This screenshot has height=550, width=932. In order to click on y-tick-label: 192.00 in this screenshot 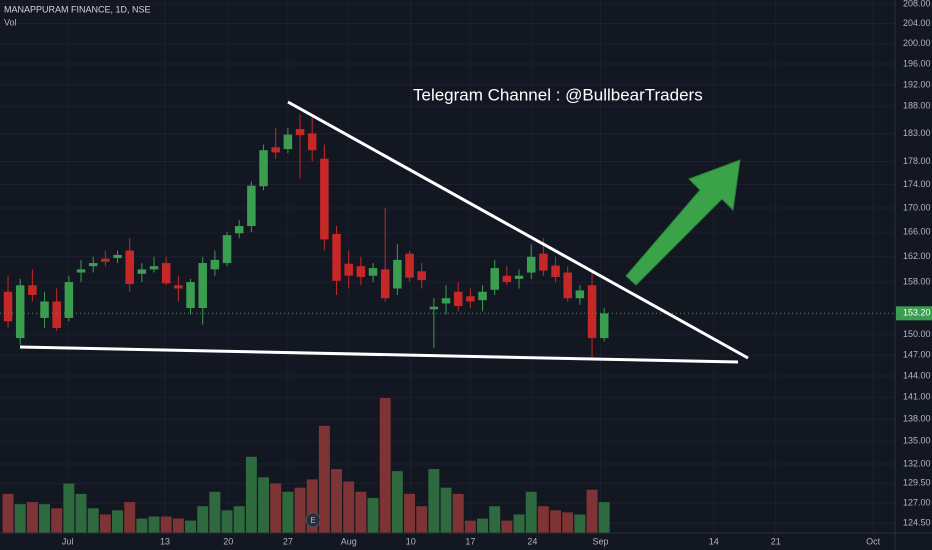, I will do `click(917, 84)`.